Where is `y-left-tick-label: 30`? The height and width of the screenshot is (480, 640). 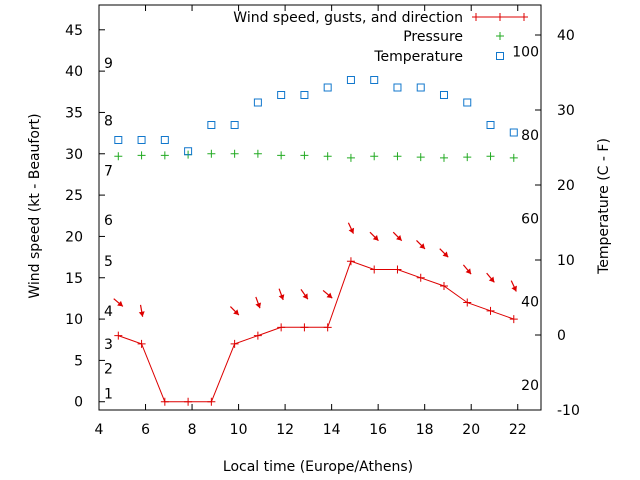
y-left-tick-label: 30 is located at coordinates (74, 155).